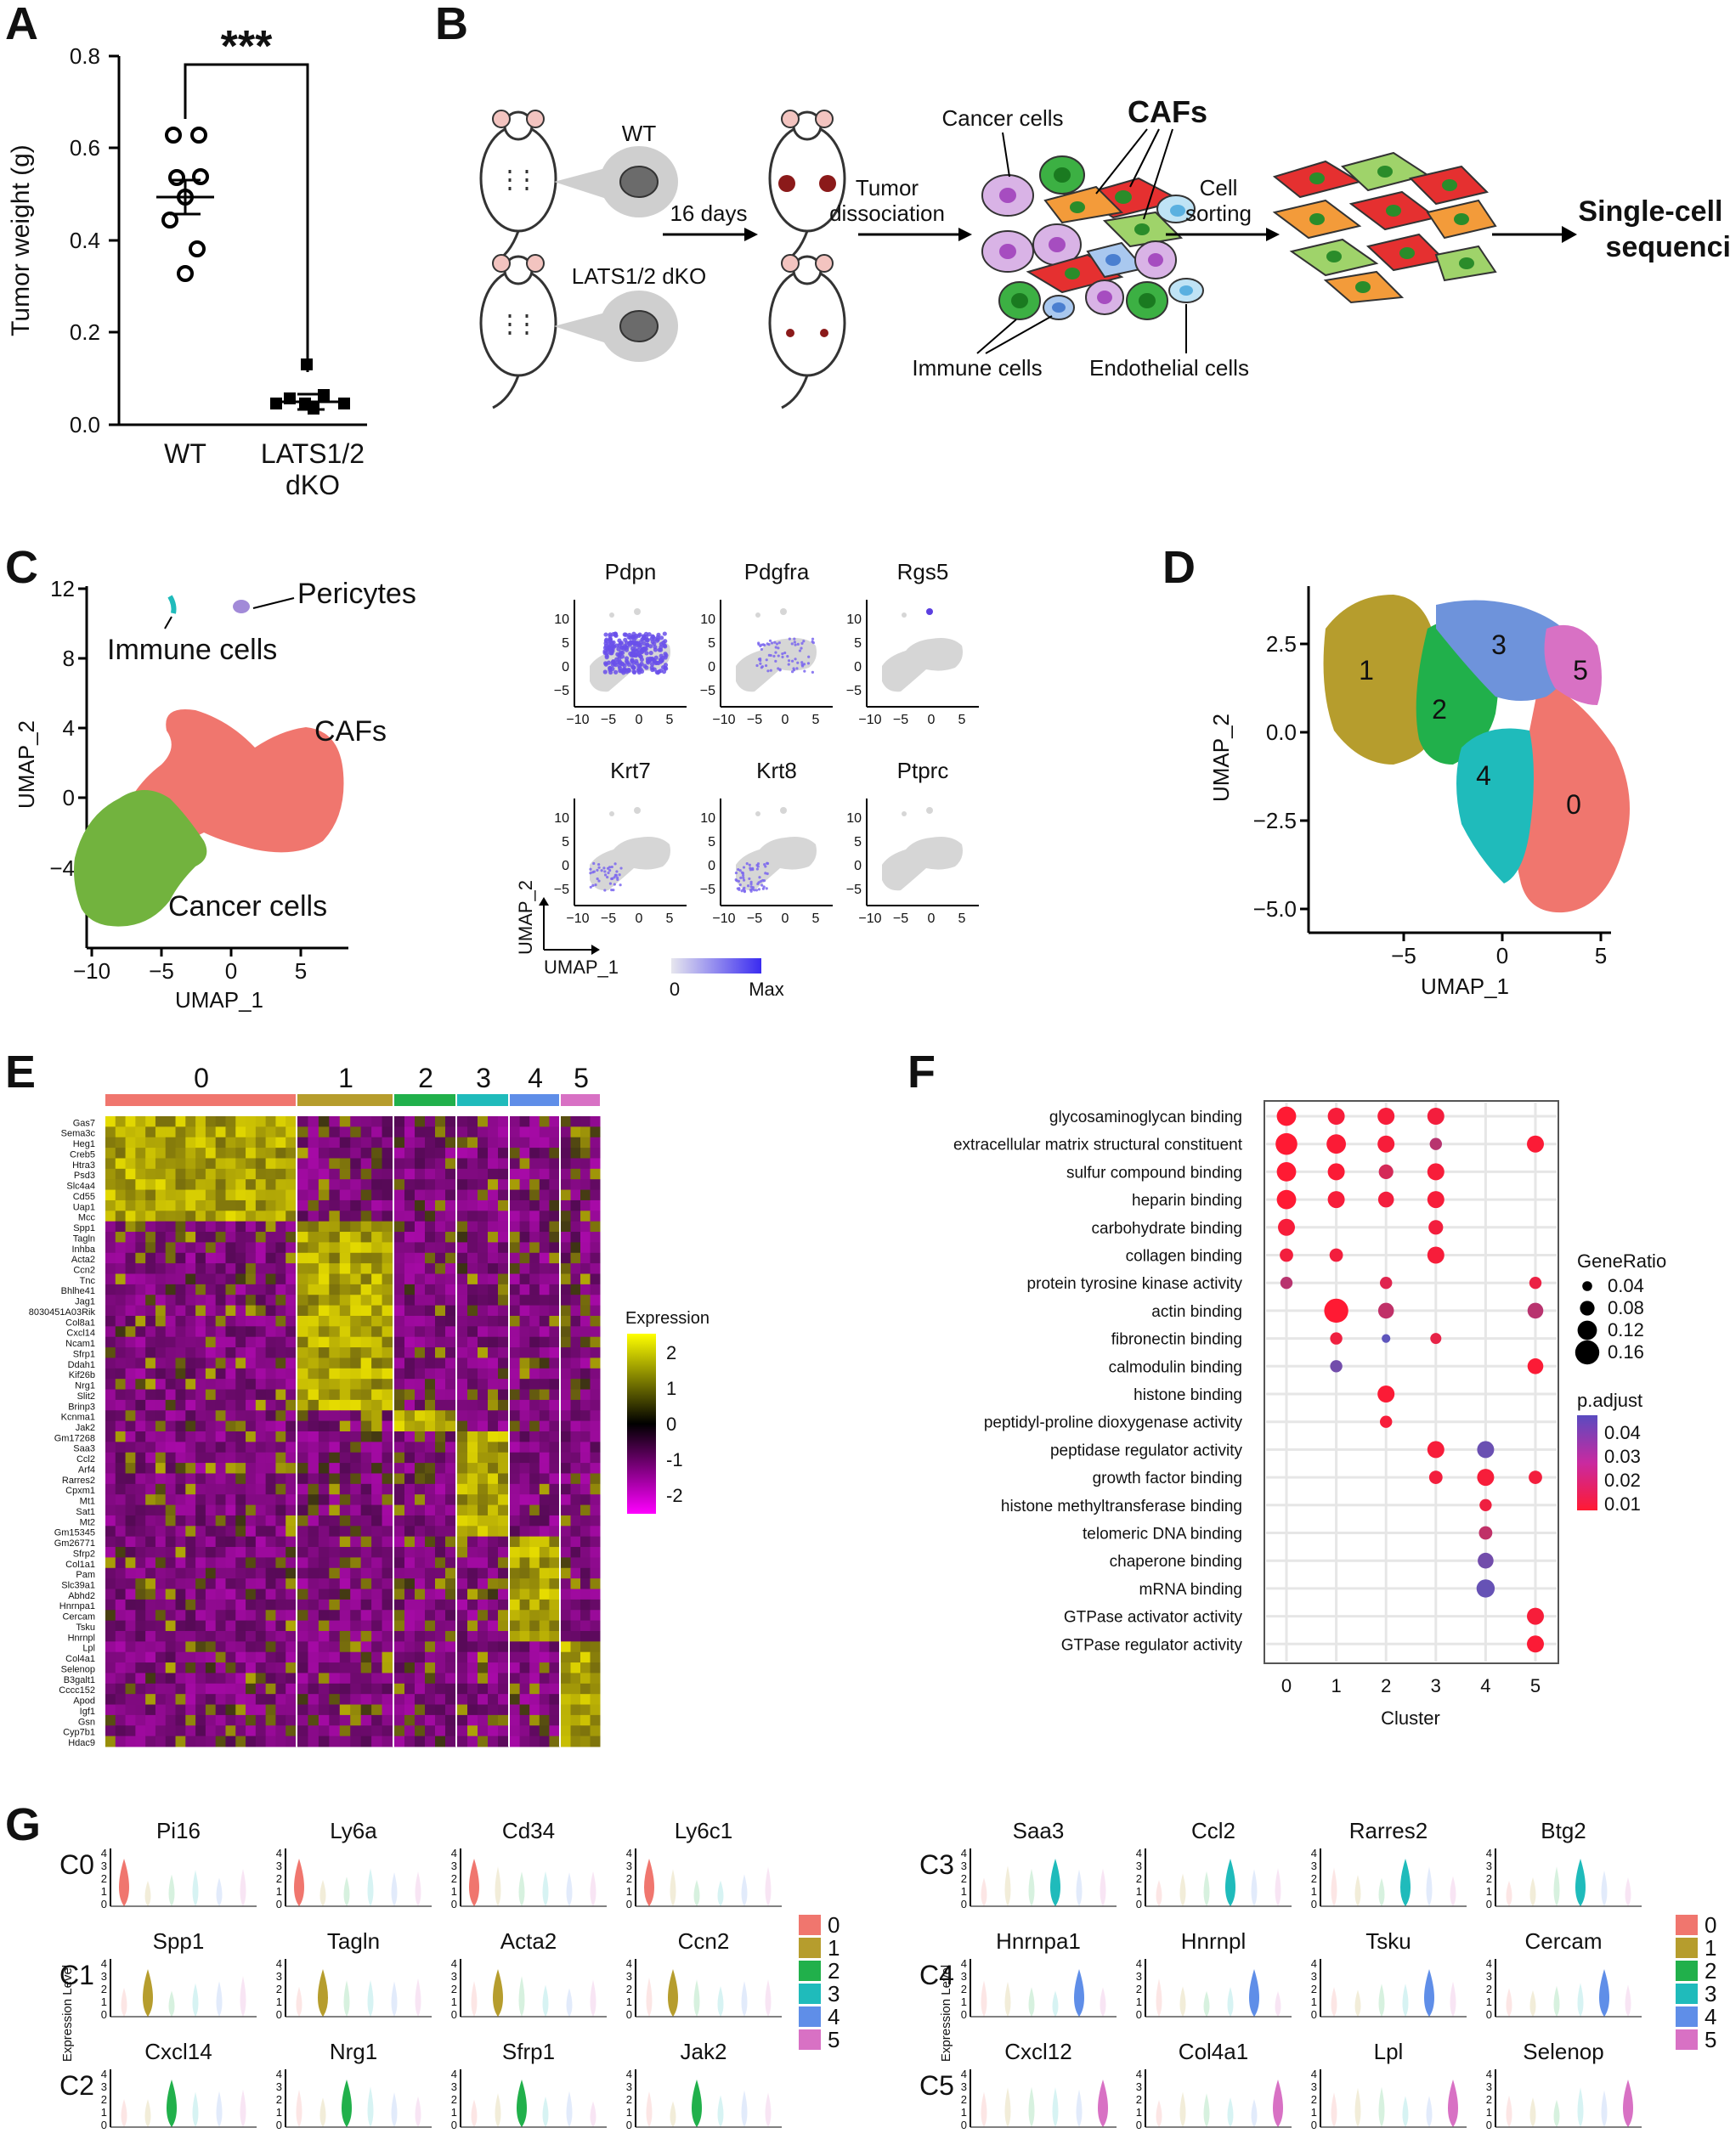 This screenshot has width=1730, height=2156. Describe the element at coordinates (1152, 1645) in the screenshot. I see `f-term-label: GTPase regulator activity` at that location.